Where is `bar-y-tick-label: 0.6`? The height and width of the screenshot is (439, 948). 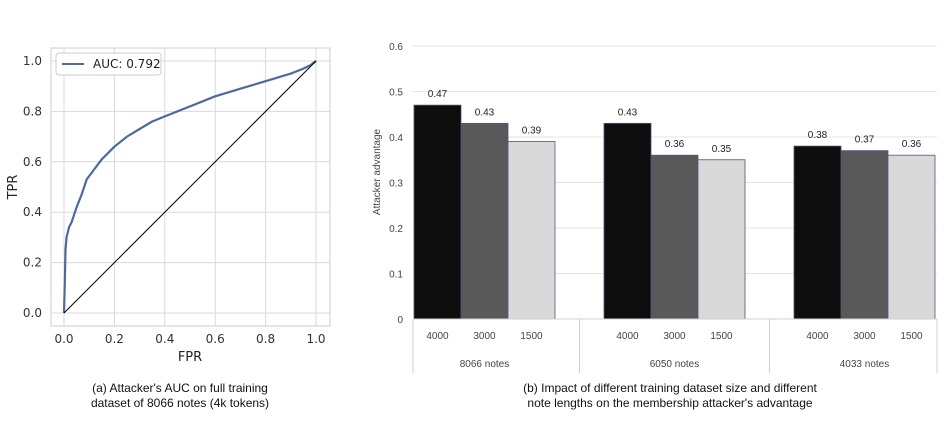
bar-y-tick-label: 0.6 is located at coordinates (396, 47).